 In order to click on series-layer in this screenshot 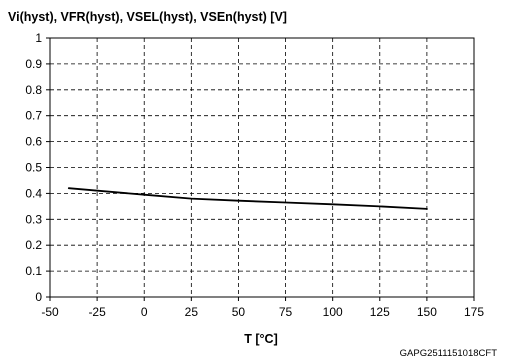, I will do `click(247, 198)`.